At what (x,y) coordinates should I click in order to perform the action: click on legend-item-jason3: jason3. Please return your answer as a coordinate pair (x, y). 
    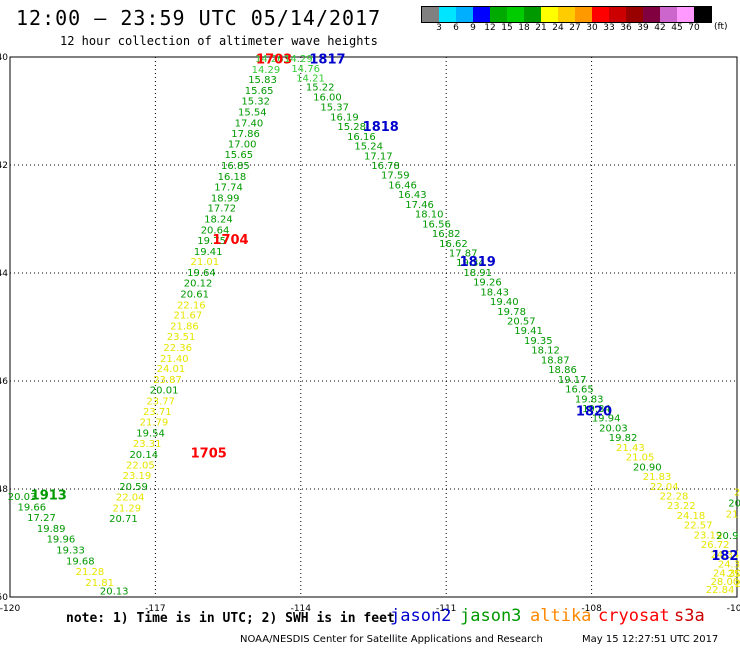
    Looking at the image, I should click on (491, 616).